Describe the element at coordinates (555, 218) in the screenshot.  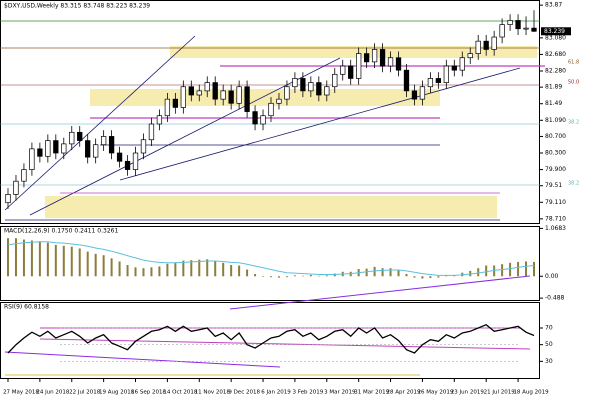
I see `y-tick-label: 78.710` at that location.